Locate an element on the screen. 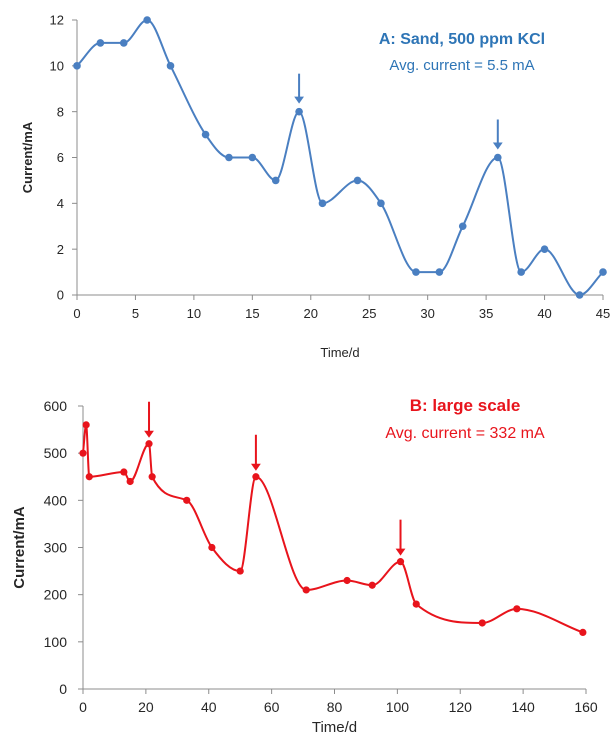 The height and width of the screenshot is (744, 613). y-tick-label: 300 is located at coordinates (56, 548).